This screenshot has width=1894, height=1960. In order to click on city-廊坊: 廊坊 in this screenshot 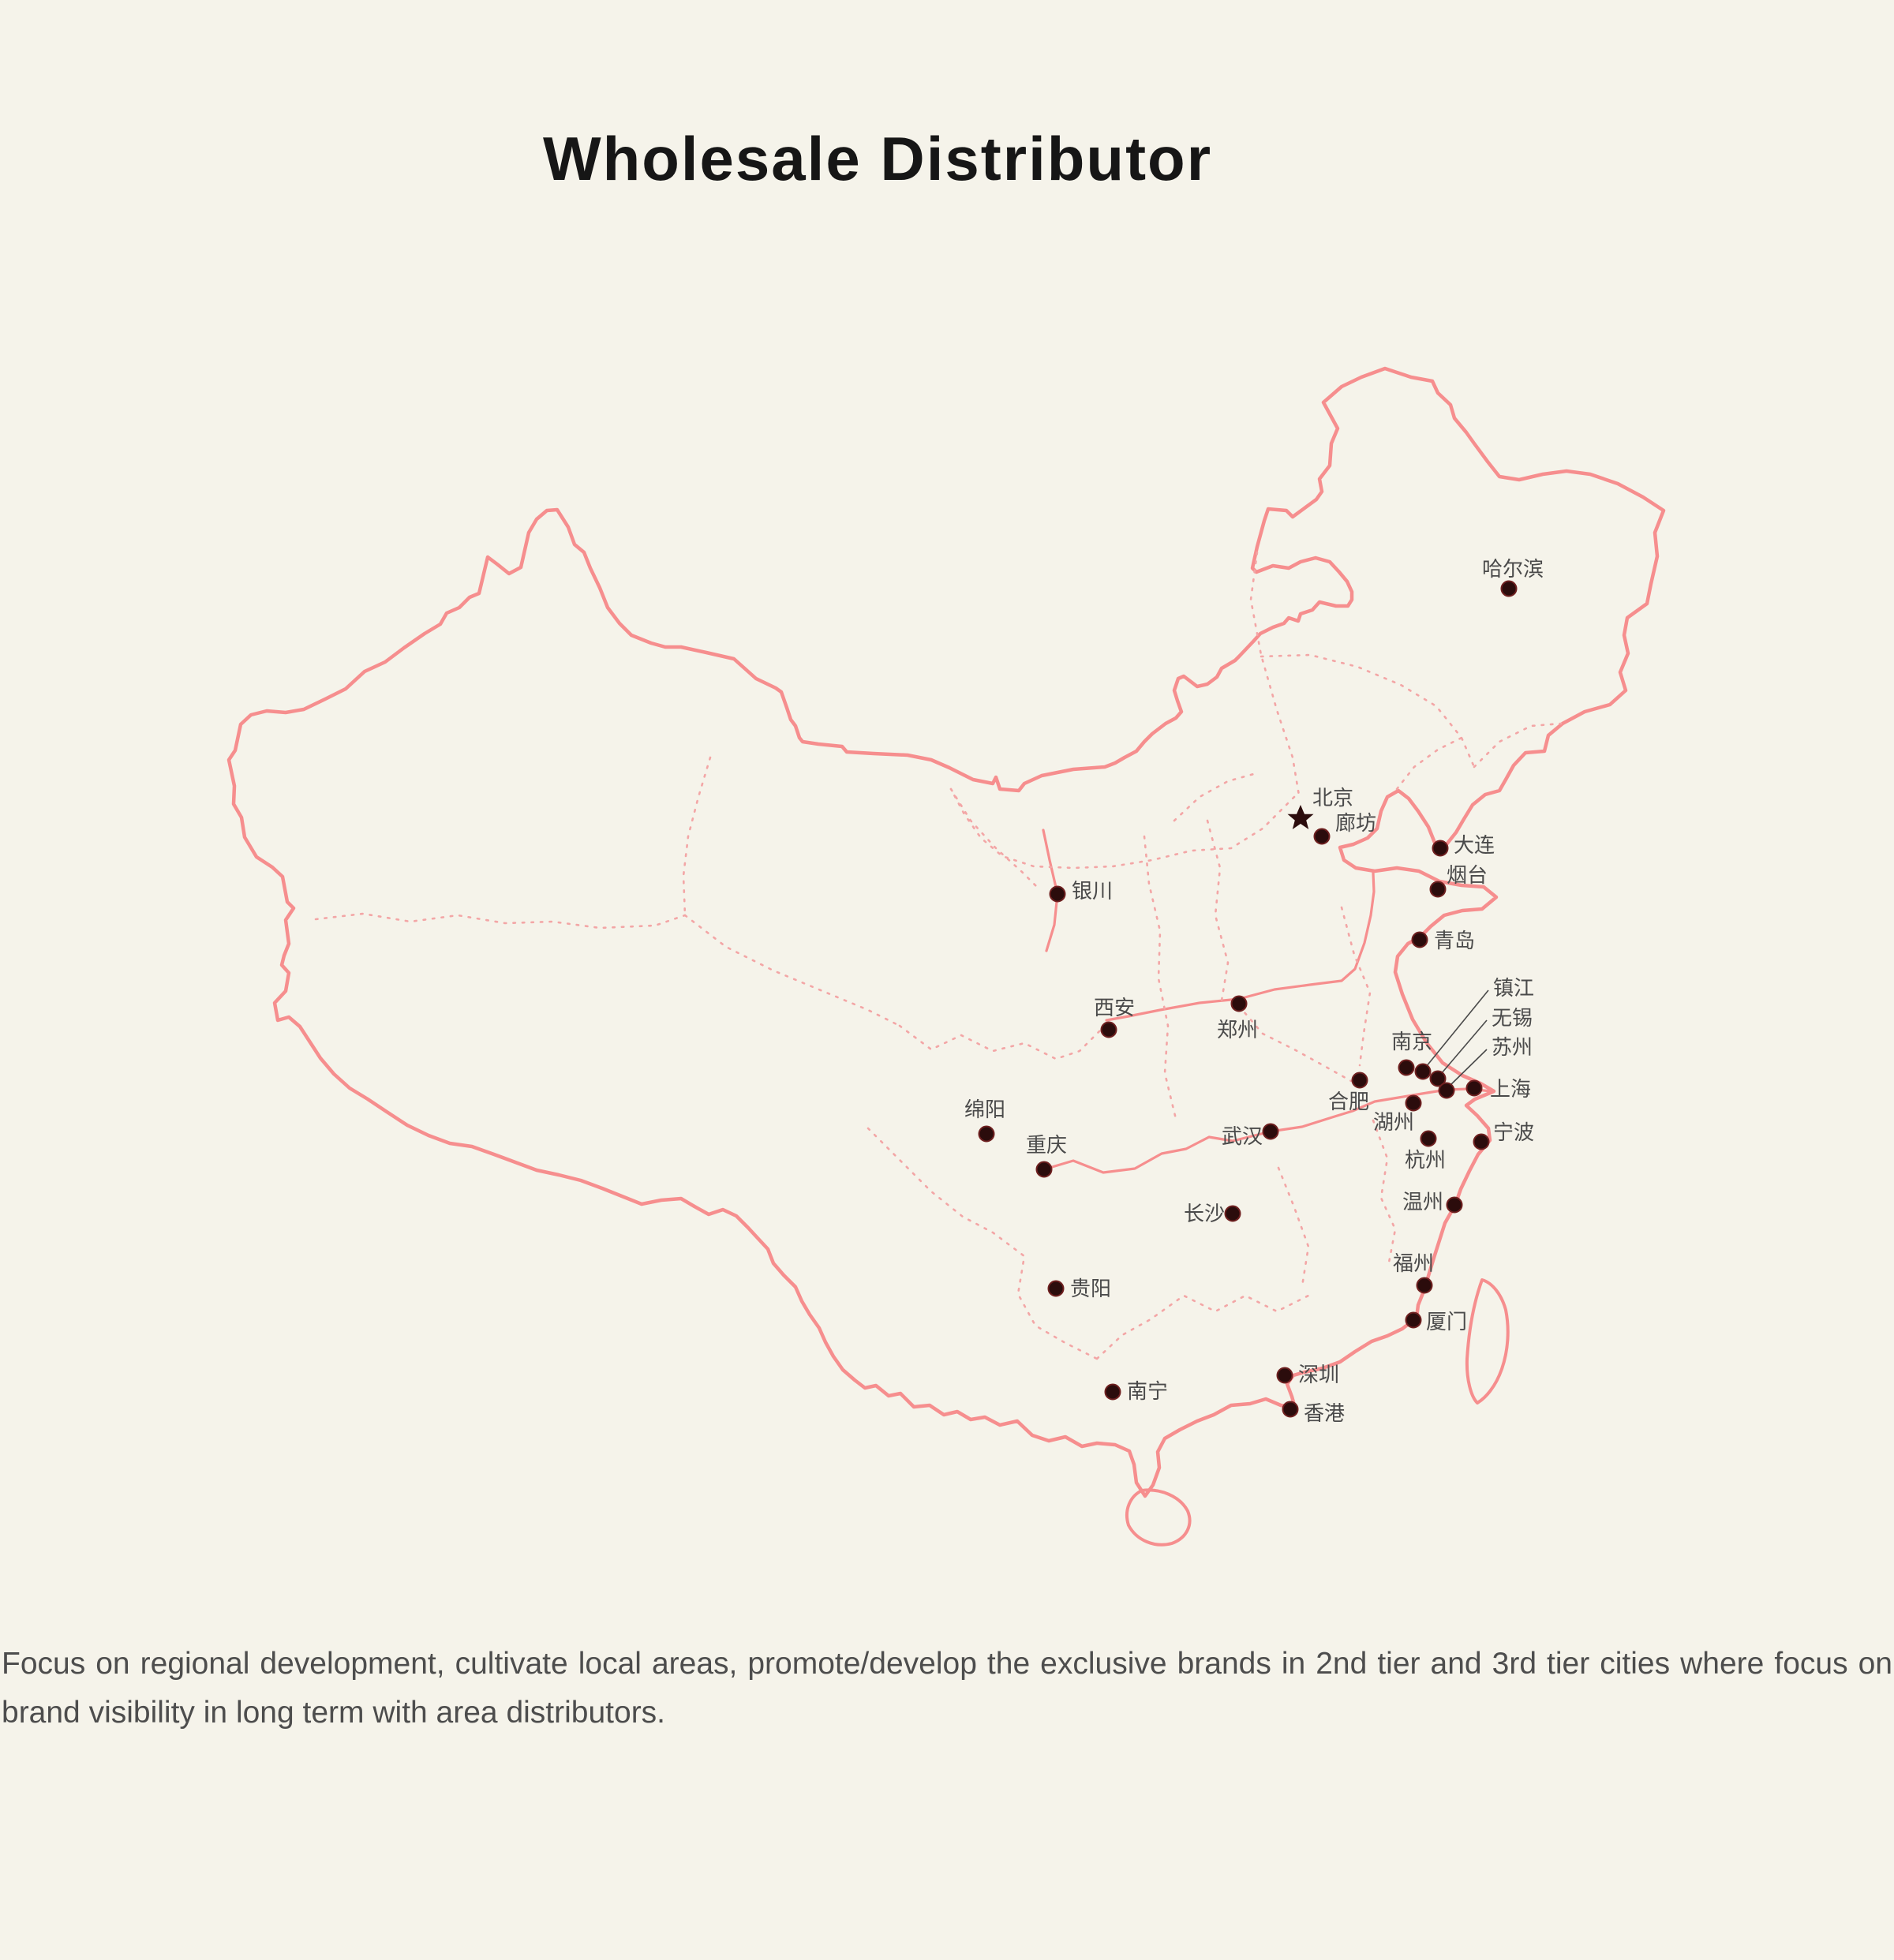, I will do `click(1344, 828)`.